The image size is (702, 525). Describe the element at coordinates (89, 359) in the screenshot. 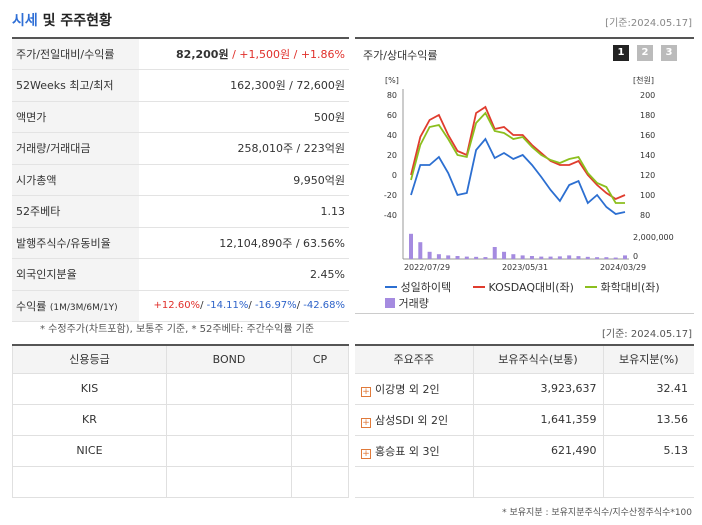

I see `col-header: 신용등급` at that location.